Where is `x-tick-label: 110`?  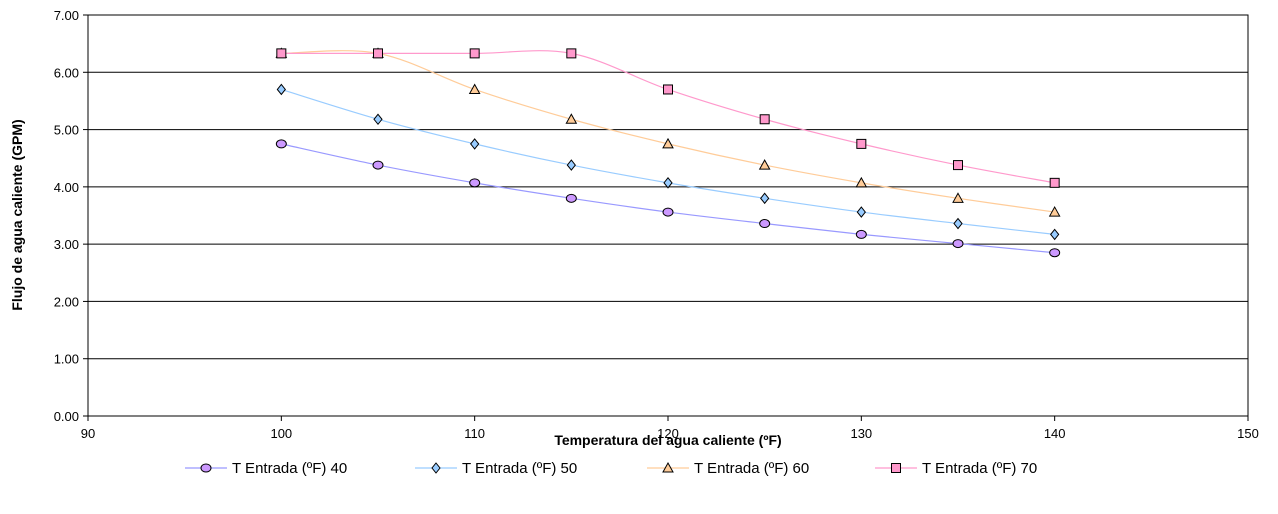
x-tick-label: 110 is located at coordinates (474, 433).